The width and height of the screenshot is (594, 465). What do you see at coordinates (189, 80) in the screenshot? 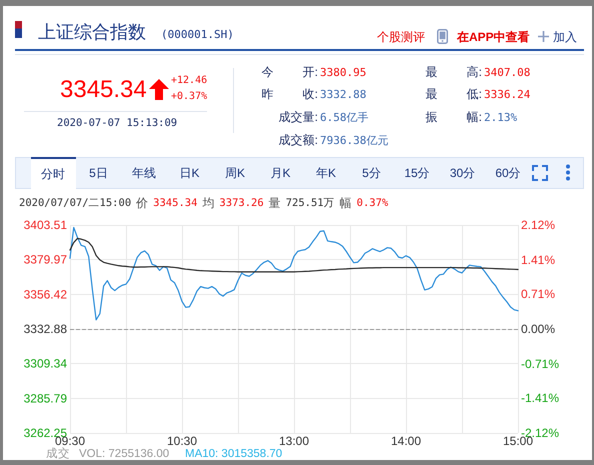
I see `text: +12.46` at bounding box center [189, 80].